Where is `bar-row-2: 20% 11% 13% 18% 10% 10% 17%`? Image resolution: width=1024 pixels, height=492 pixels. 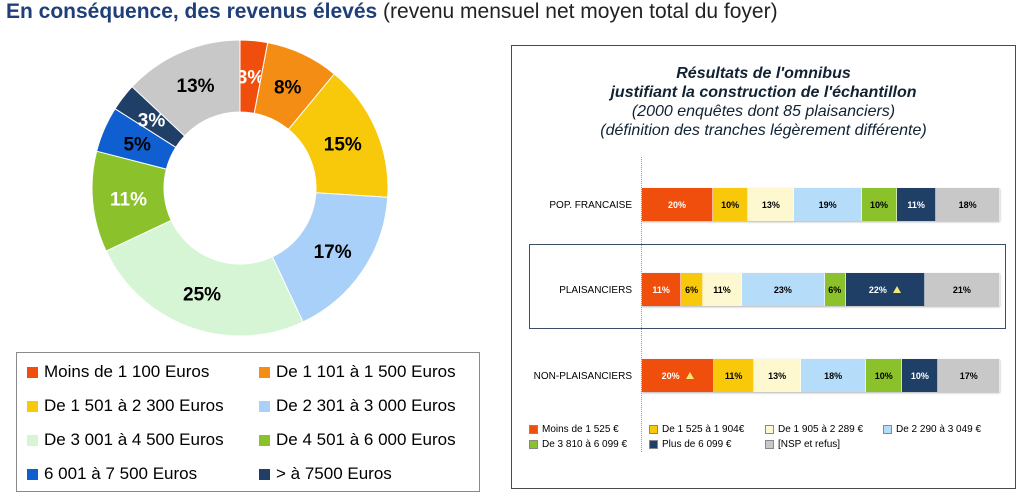
bar-row-2: 20% 11% 13% 18% 10% 10% 17% is located at coordinates (821, 375).